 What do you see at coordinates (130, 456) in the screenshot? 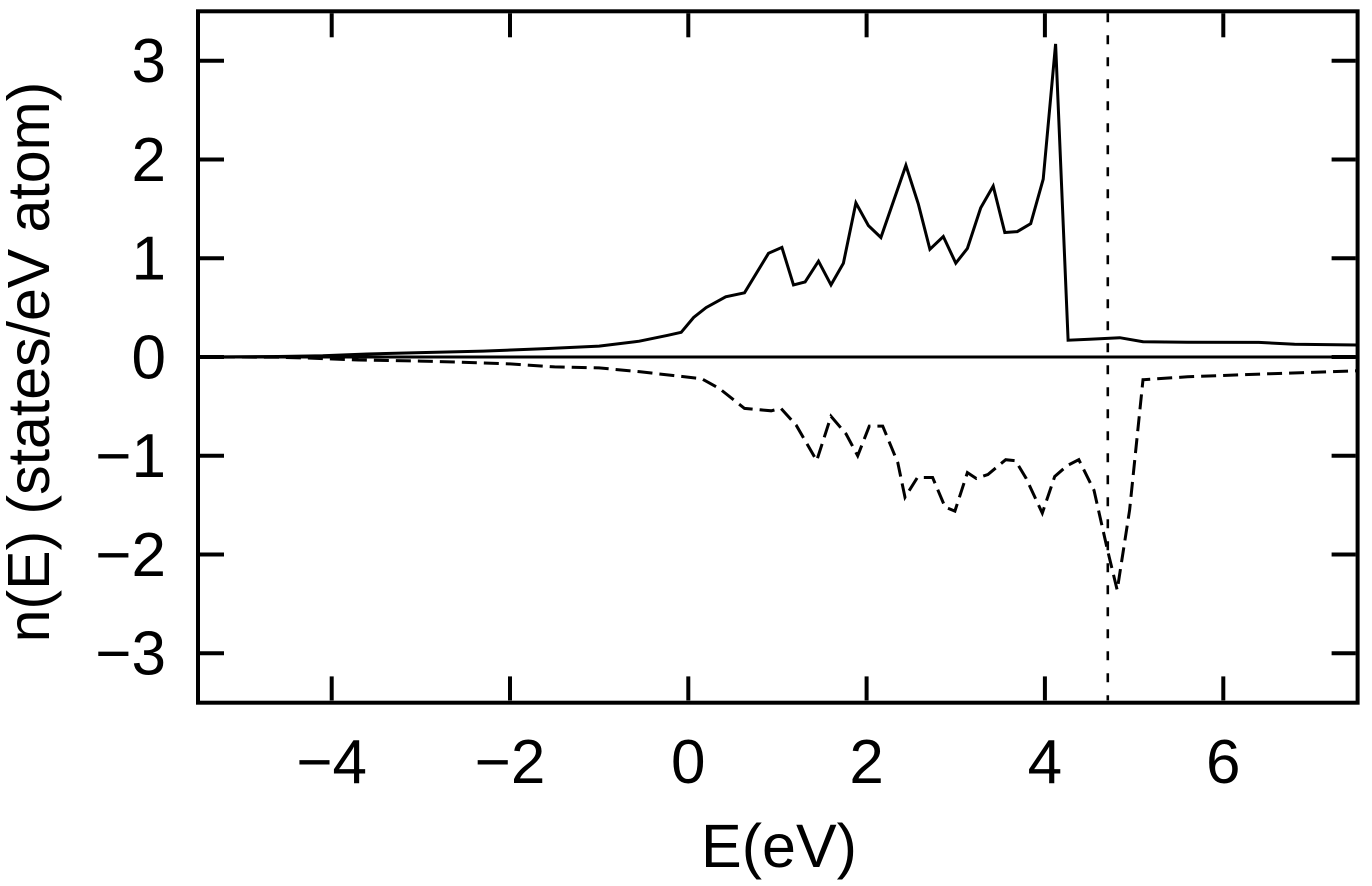
I see `svg-text: −1` at bounding box center [130, 456].